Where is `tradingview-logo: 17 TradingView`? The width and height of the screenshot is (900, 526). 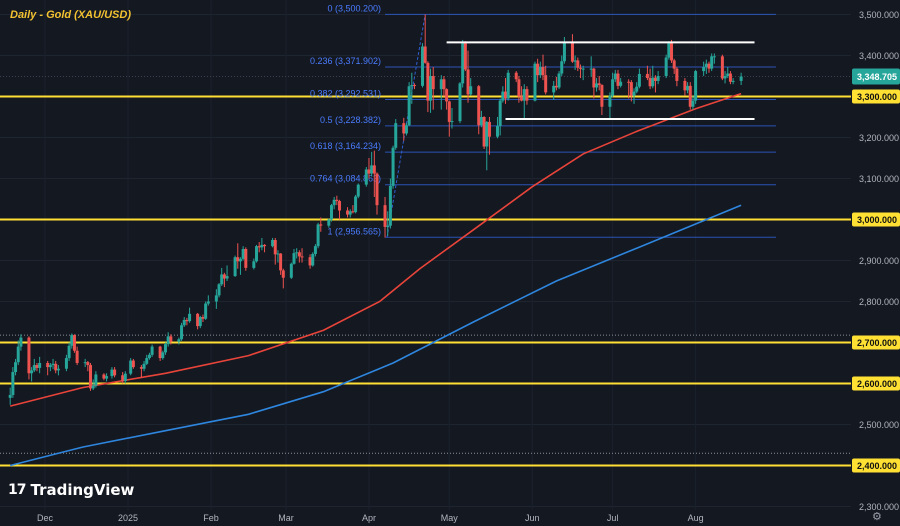 tradingview-logo: 17 TradingView is located at coordinates (71, 490).